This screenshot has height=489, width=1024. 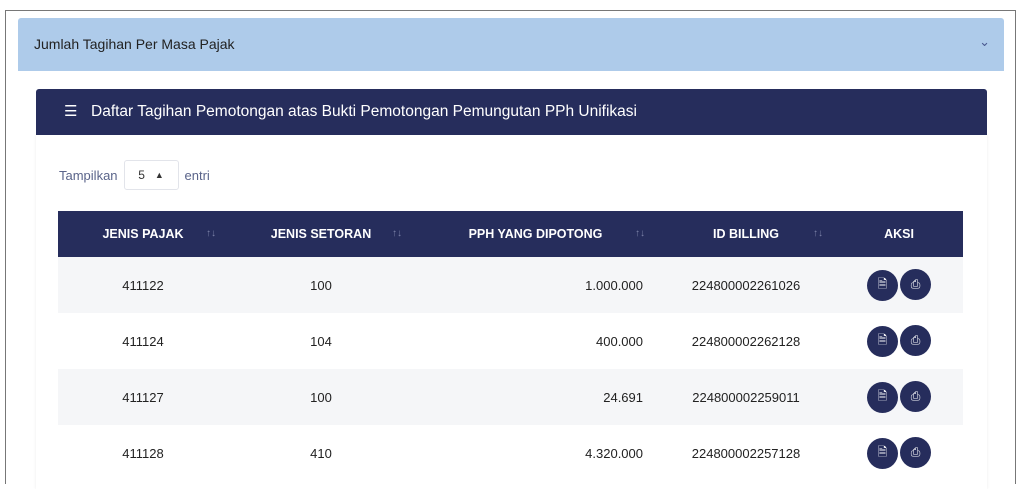 What do you see at coordinates (321, 341) in the screenshot?
I see `cell-jenis-setoran: 104` at bounding box center [321, 341].